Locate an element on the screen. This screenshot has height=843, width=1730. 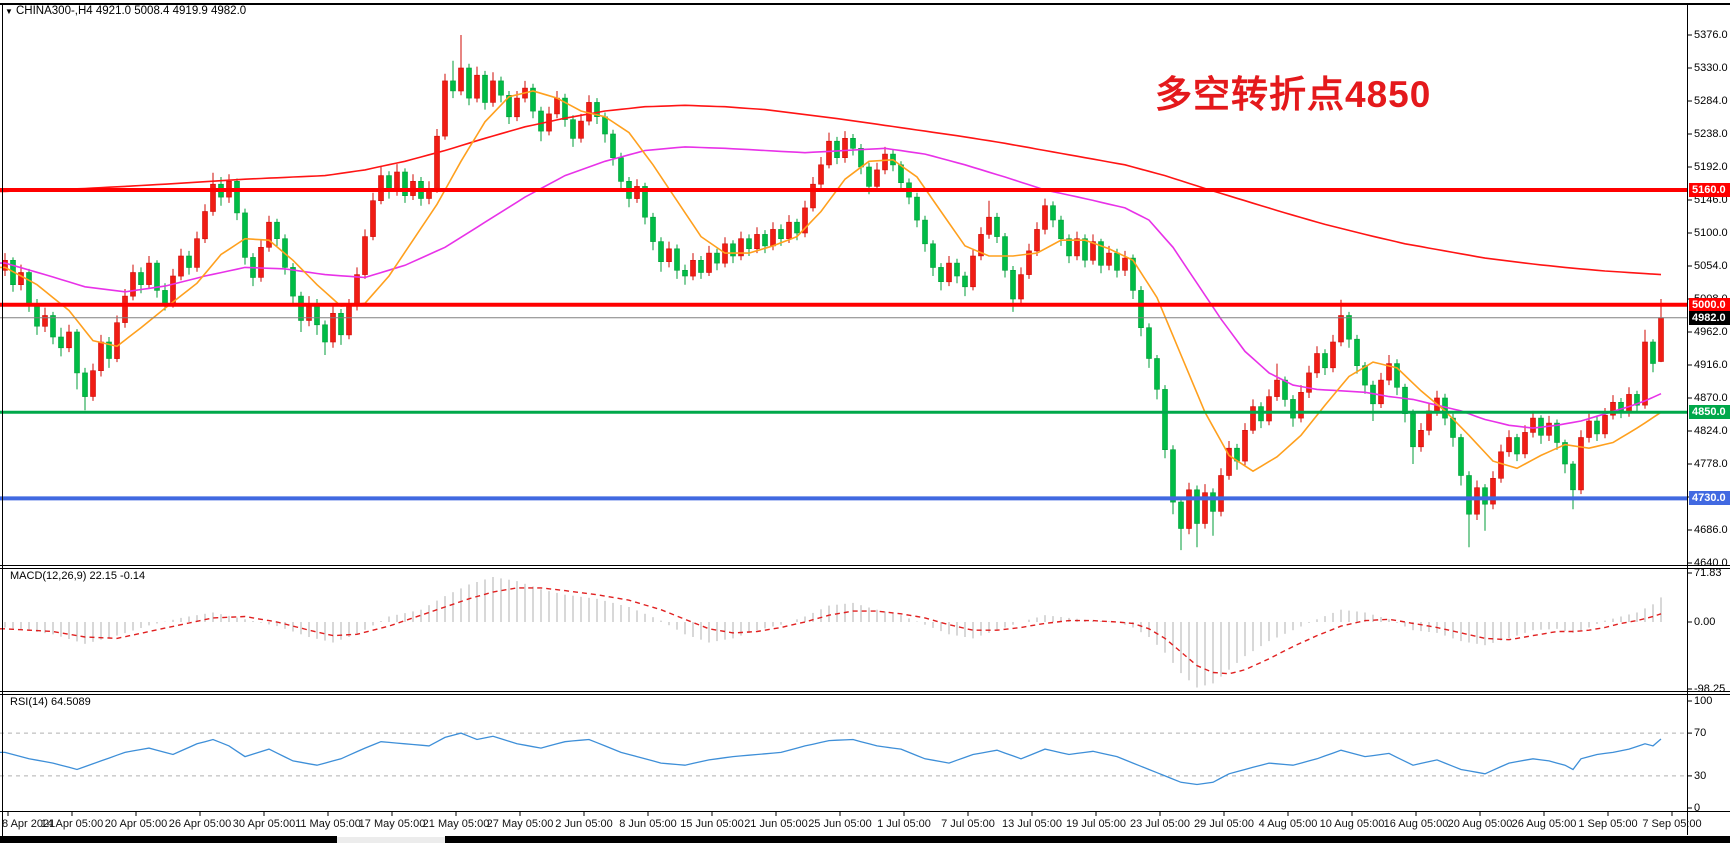
date-axis-divider is located at coordinates (865, 811).